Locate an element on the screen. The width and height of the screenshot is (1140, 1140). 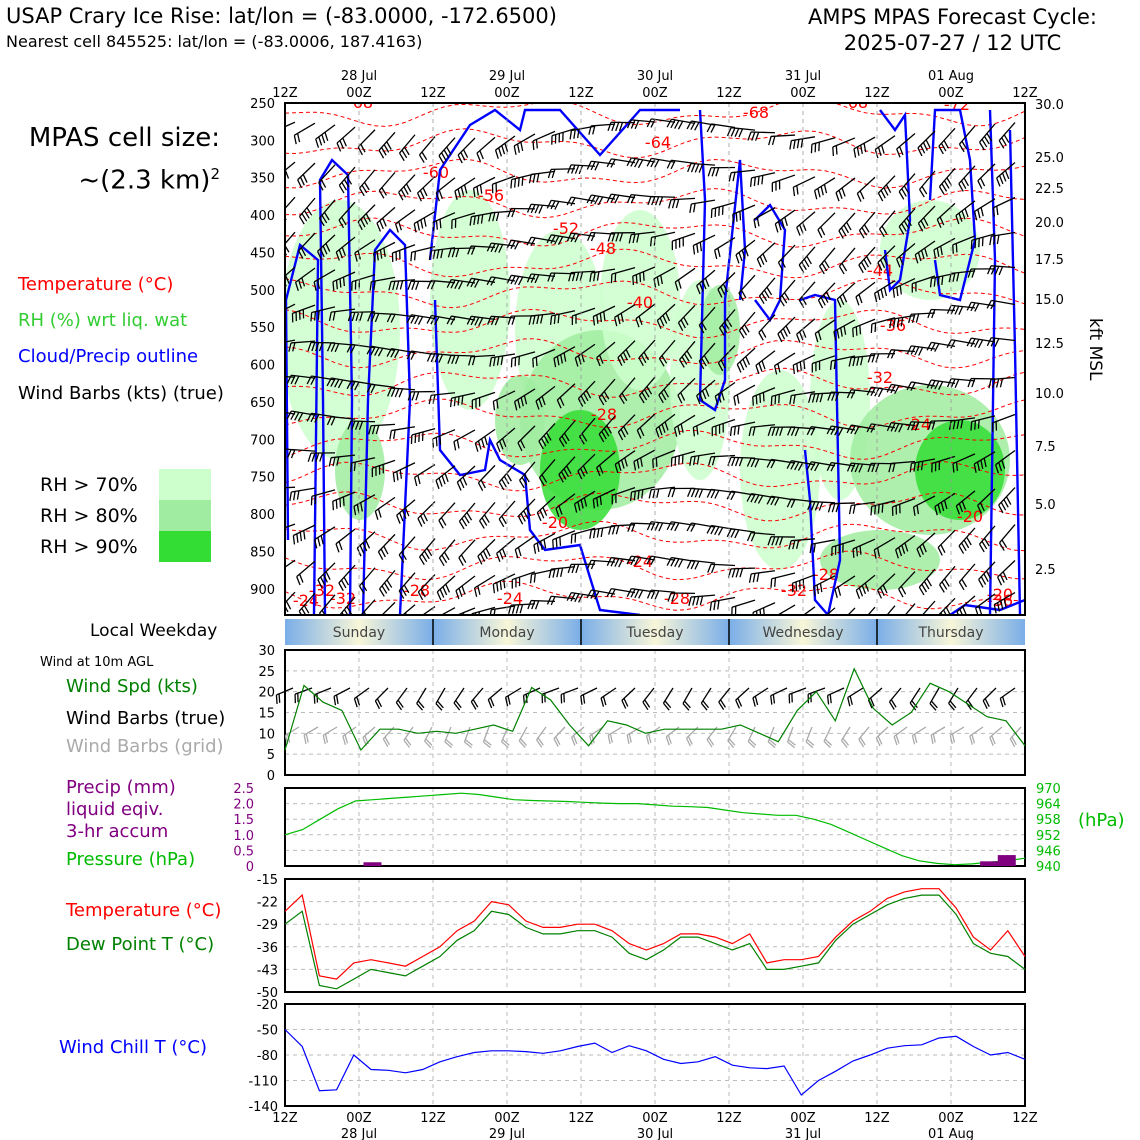
wind-speed-line is located at coordinates (655, 709).